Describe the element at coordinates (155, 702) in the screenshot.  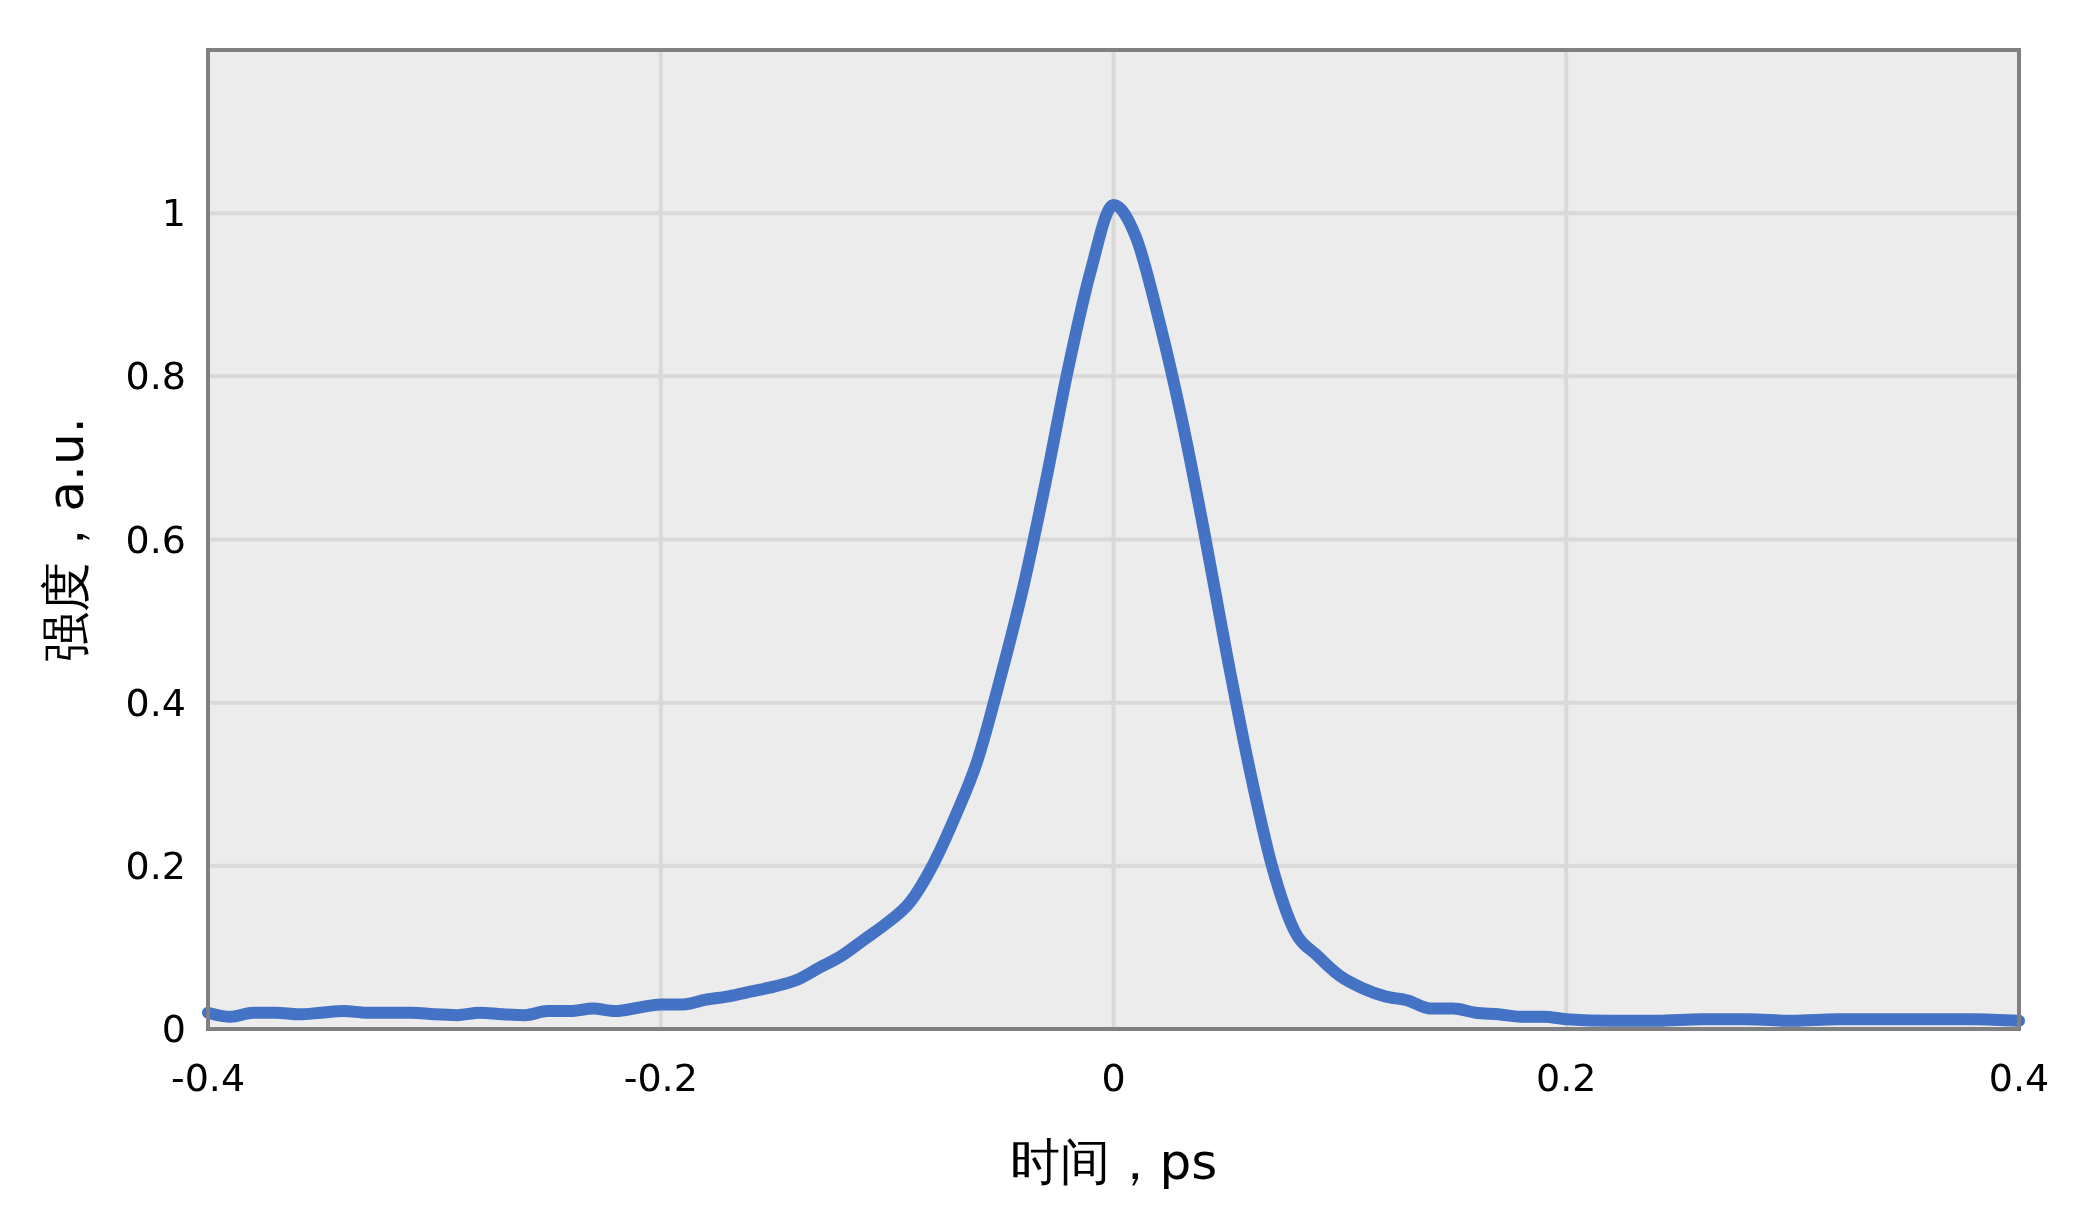
I see `y-tick-label: 0.4` at that location.